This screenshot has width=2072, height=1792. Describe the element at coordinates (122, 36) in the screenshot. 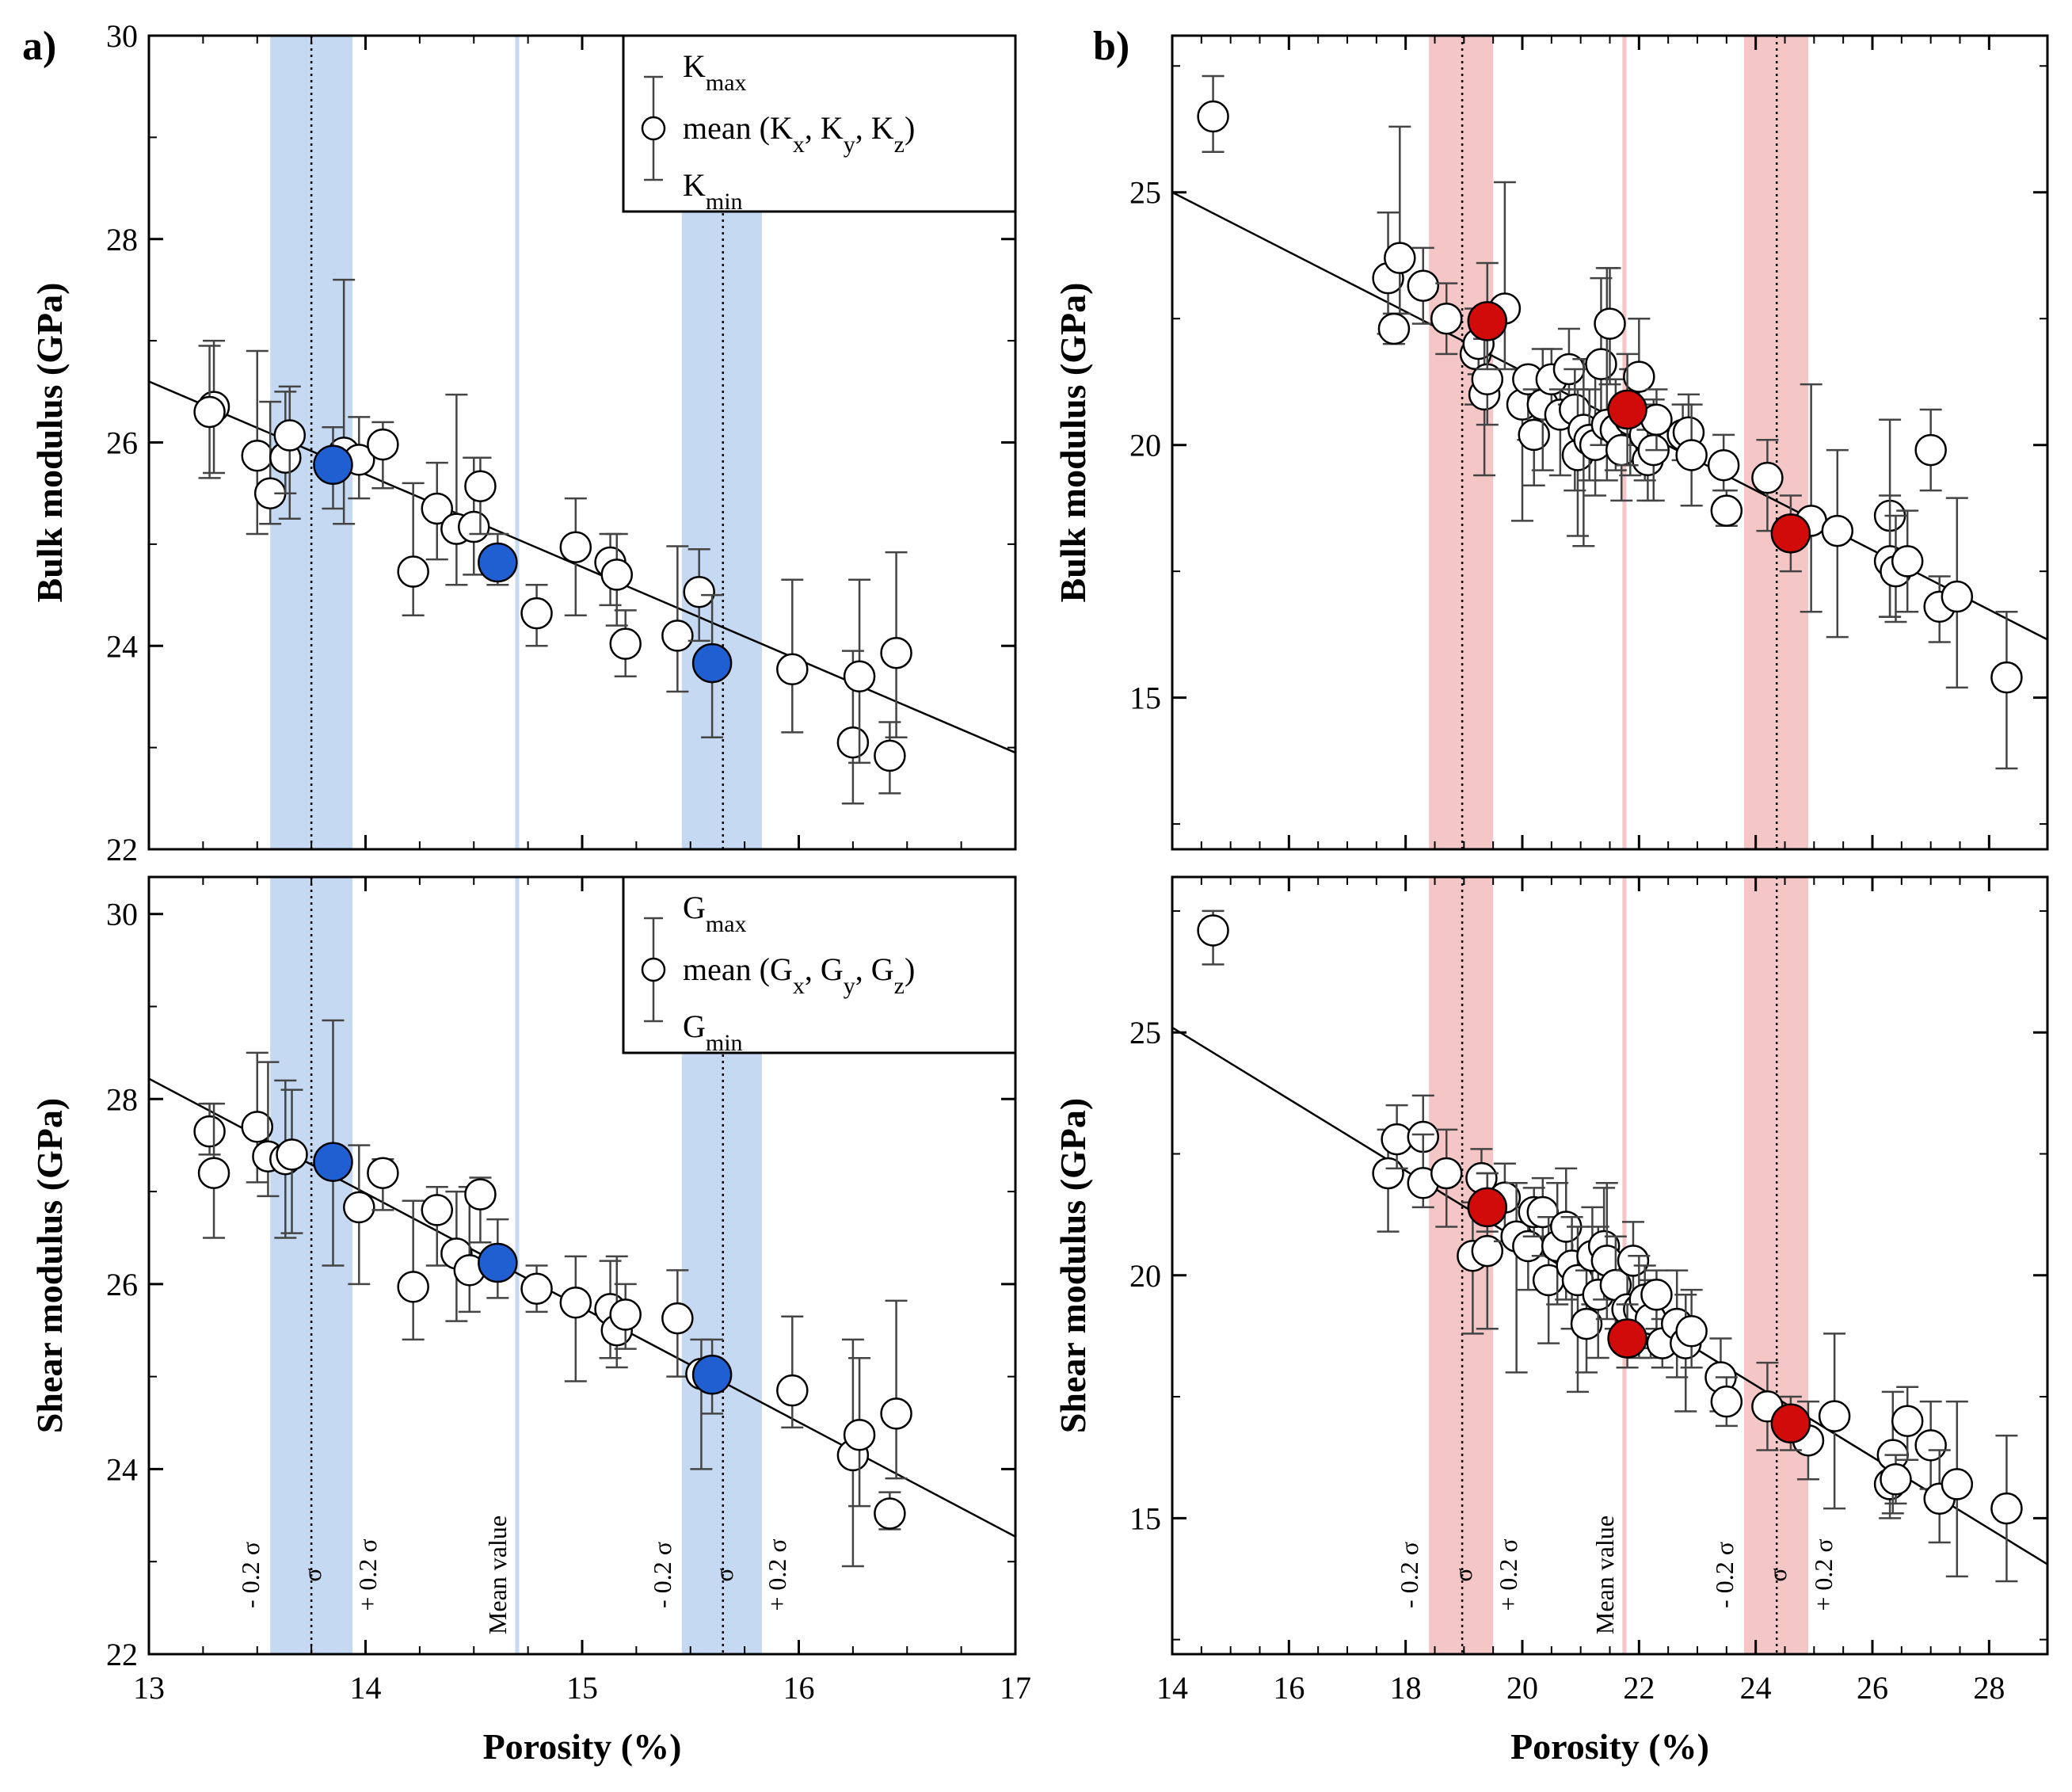

I see `y-tick-label: 30` at that location.